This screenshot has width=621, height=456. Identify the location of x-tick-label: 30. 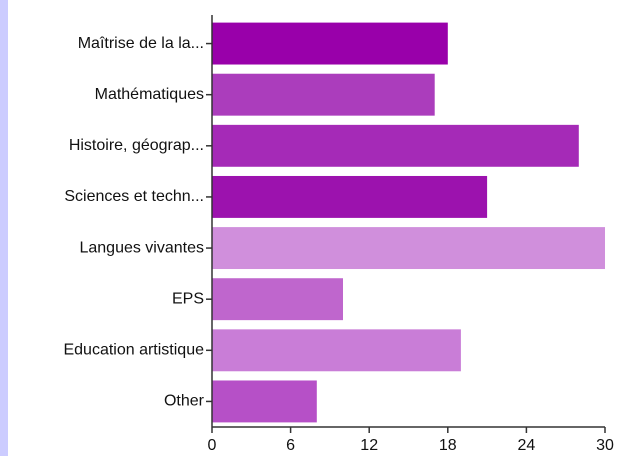
(605, 445).